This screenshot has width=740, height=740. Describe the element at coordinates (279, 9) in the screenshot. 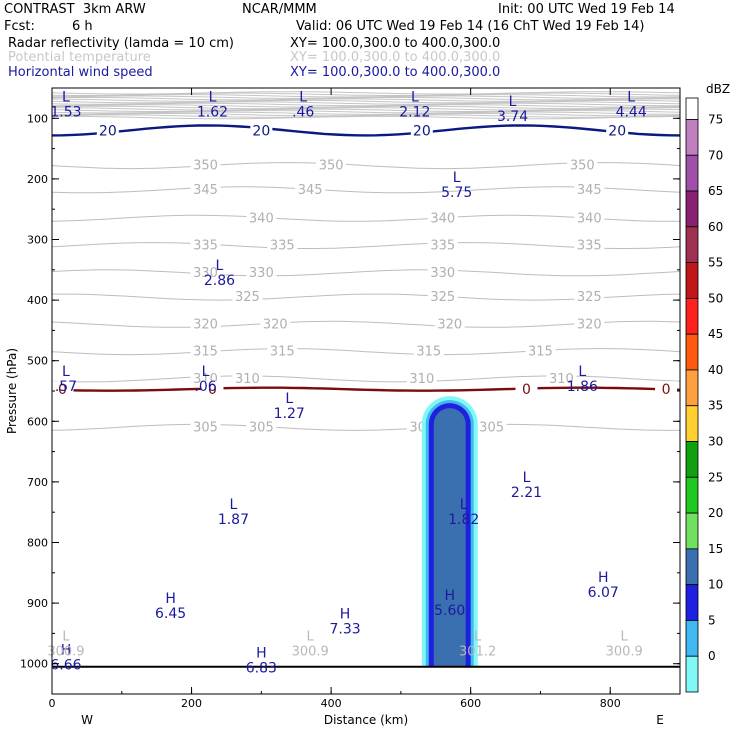

I see `org-label: NCAR/MMM` at that location.